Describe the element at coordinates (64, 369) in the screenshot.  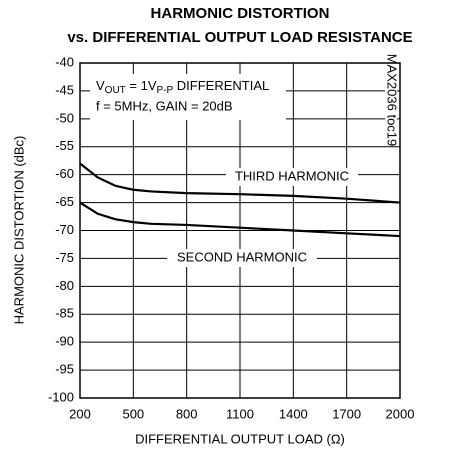
I see `y-tick-label: -95` at that location.